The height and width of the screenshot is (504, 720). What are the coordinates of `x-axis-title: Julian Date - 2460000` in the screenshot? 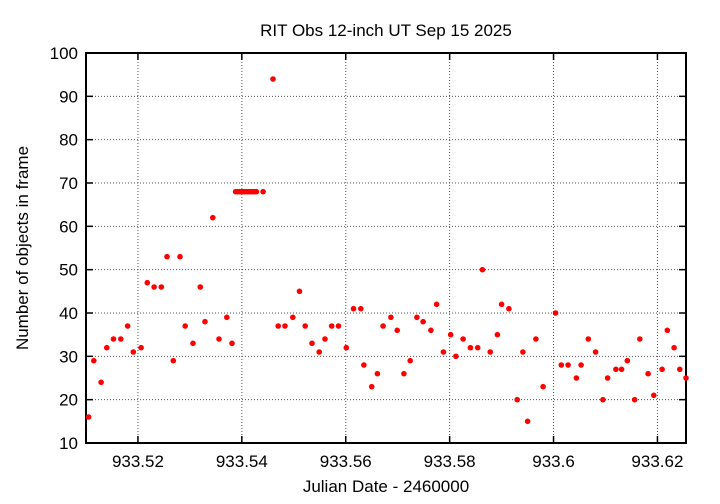 It's located at (386, 486).